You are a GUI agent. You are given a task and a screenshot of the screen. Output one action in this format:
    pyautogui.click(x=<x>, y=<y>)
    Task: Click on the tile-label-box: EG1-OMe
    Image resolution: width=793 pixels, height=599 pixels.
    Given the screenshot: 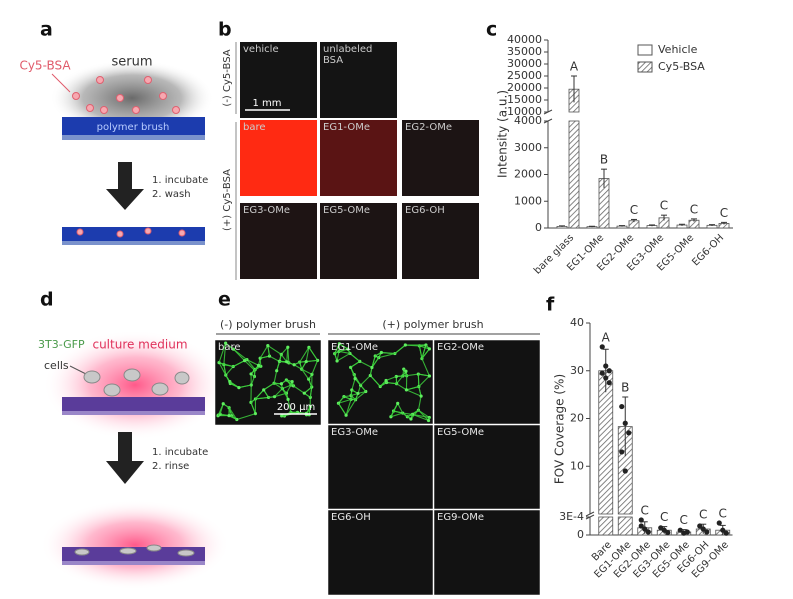 What is the action you would take?
    pyautogui.click(x=346, y=127)
    